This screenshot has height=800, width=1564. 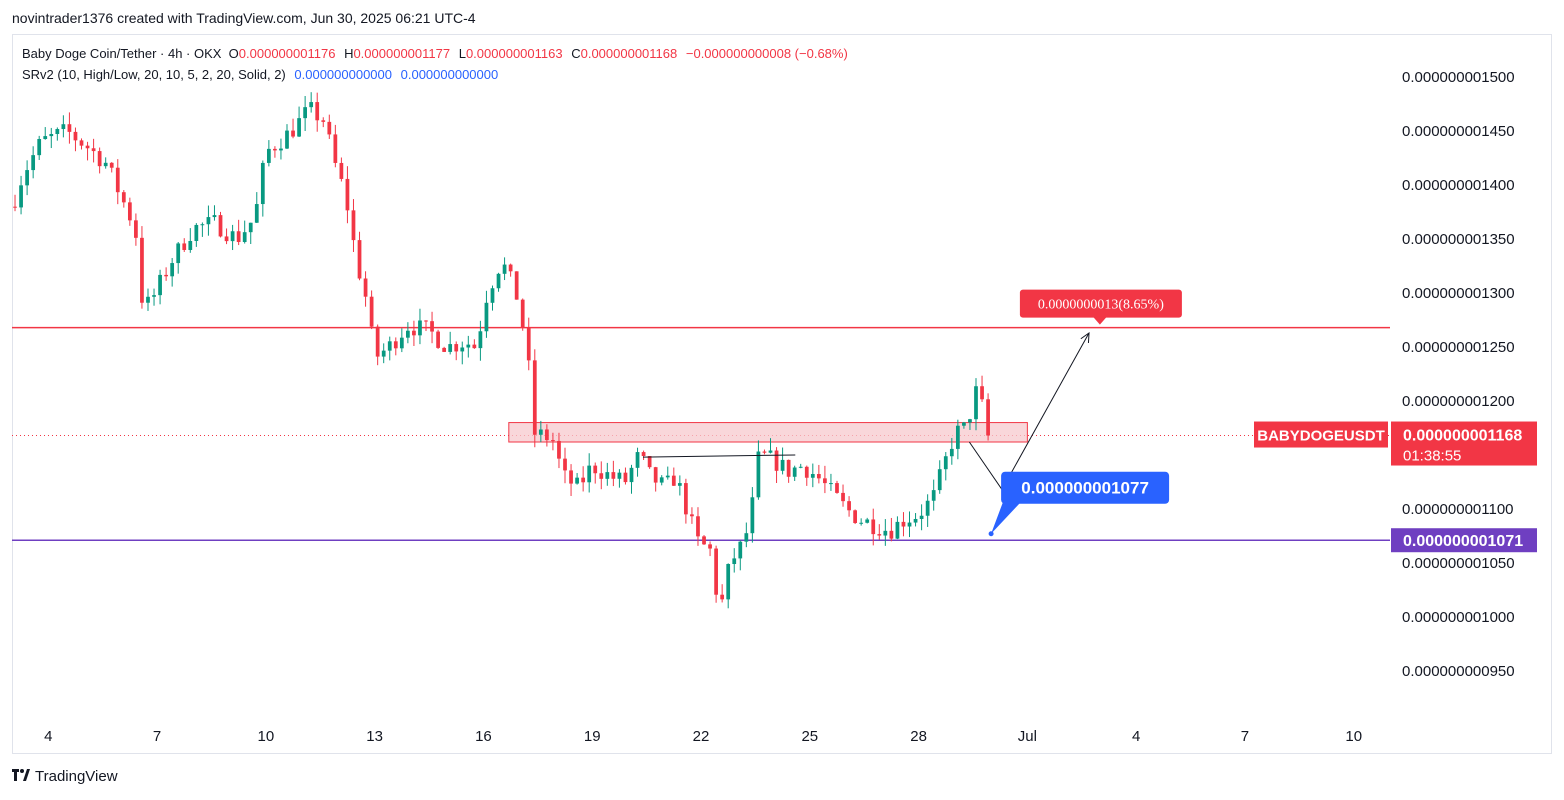 What do you see at coordinates (1085, 337) in the screenshot?
I see `projection-arrowhead` at bounding box center [1085, 337].